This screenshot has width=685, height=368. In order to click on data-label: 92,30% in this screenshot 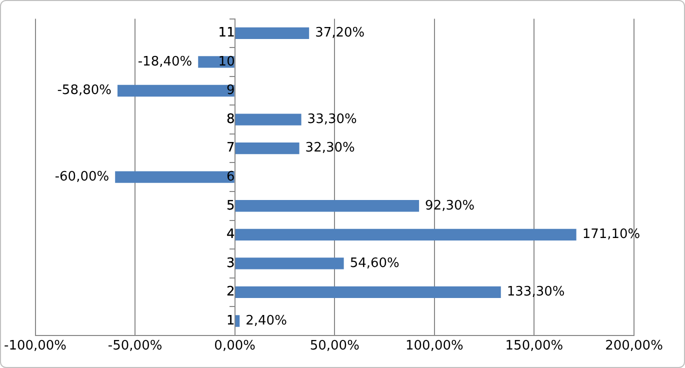, I will do `click(450, 206)`.